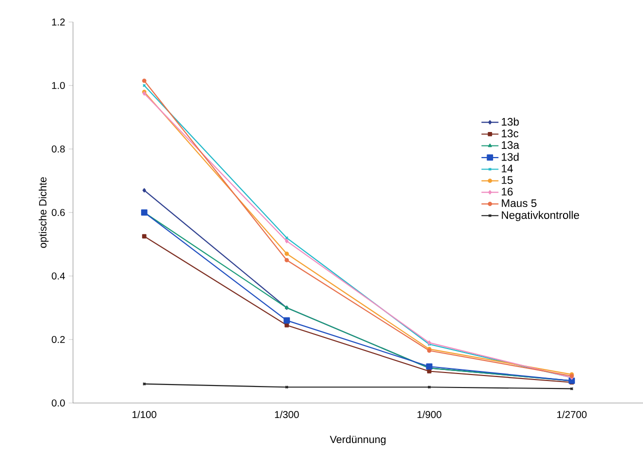  Describe the element at coordinates (358, 440) in the screenshot. I see `x-axis-title: Verdünnung` at that location.